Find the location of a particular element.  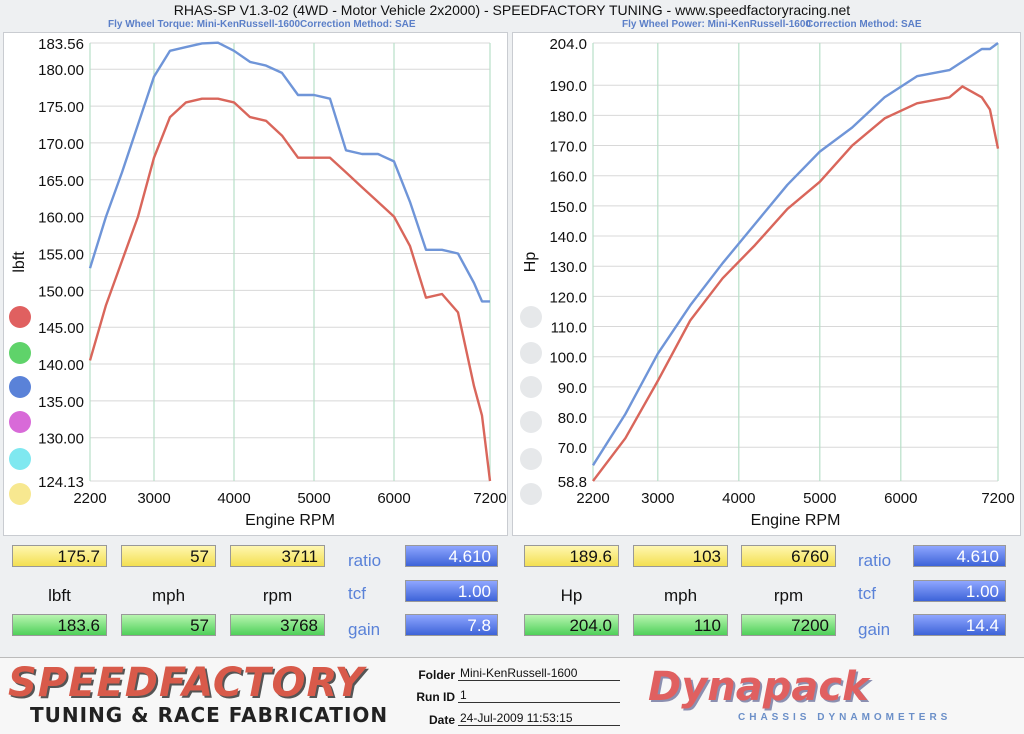

torque-ytick-label: 150.00 is located at coordinates (61, 291).